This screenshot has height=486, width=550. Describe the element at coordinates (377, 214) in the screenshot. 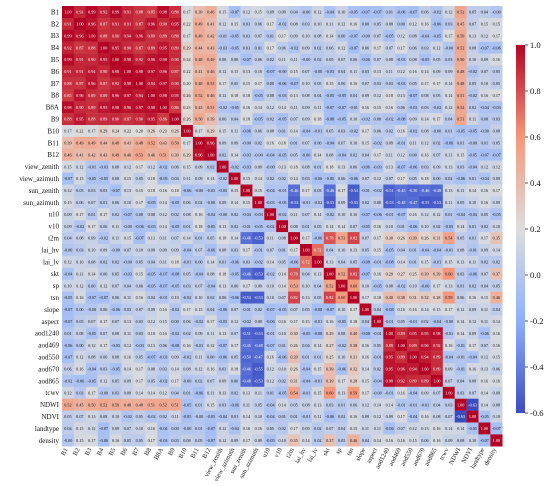

I see `cell-value: -0.06` at that location.